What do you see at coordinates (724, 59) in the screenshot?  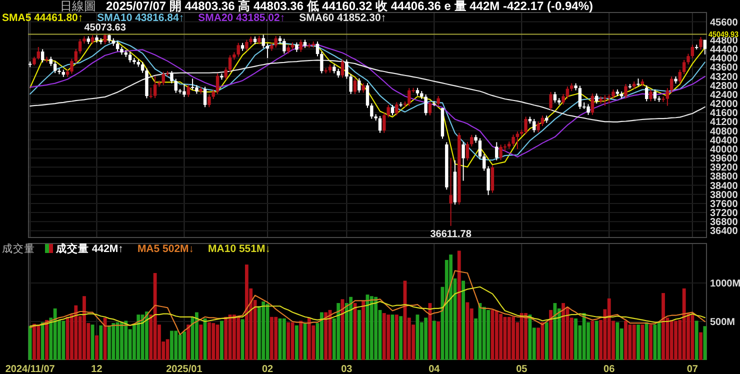 I see `y-tick-label: 44000` at bounding box center [724, 59].